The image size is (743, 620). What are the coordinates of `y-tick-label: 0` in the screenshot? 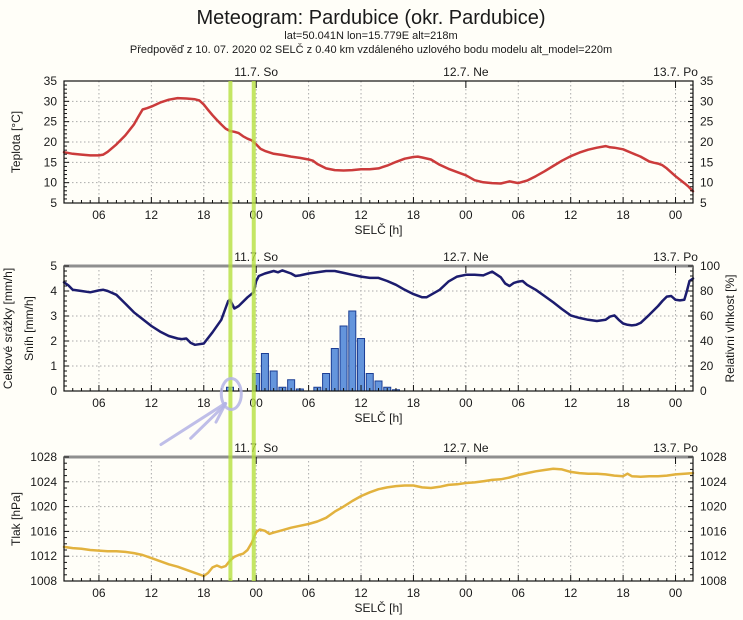 It's located at (703, 391).